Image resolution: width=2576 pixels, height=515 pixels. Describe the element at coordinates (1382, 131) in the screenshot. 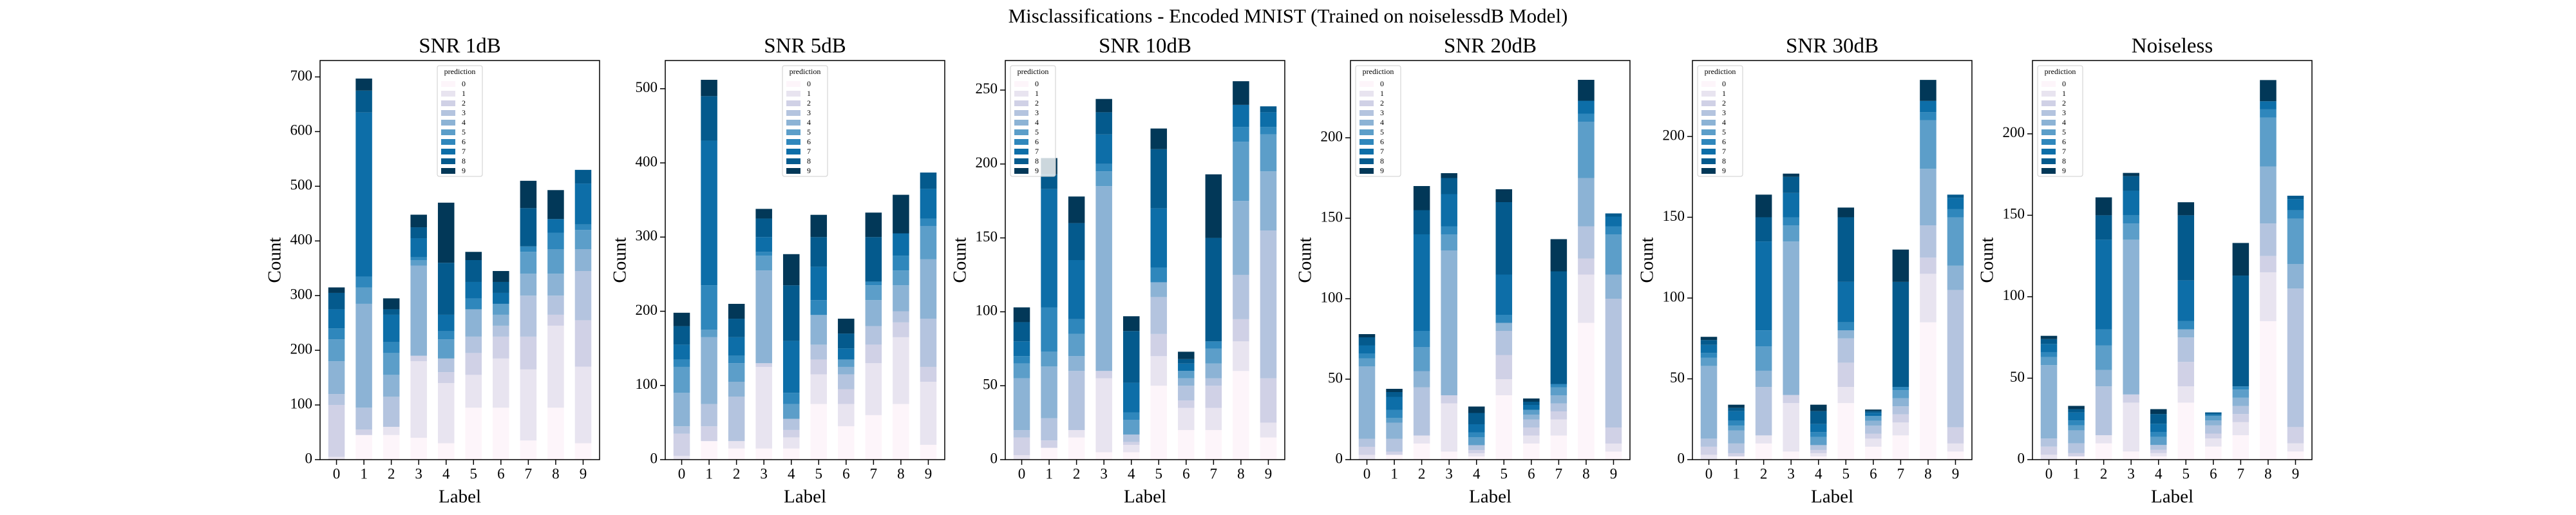

I see `legend-label: 5` at that location.